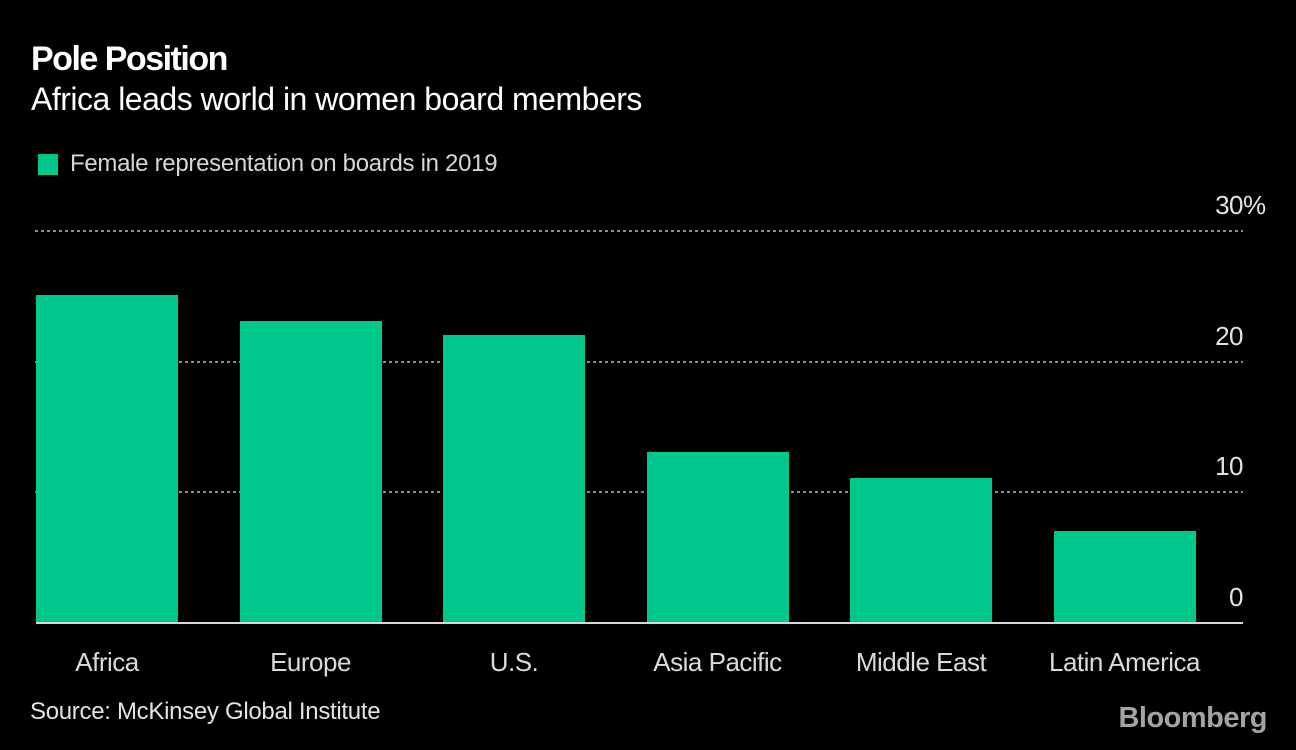 This screenshot has width=1296, height=750. I want to click on bloomberg-logo: Bloomberg, so click(1192, 718).